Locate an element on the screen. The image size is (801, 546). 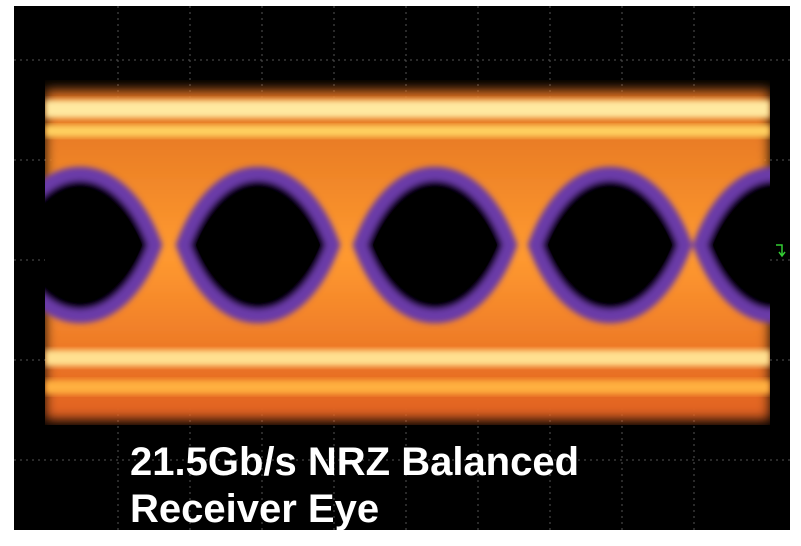
caption-line: Receiver Eye is located at coordinates (254, 509).